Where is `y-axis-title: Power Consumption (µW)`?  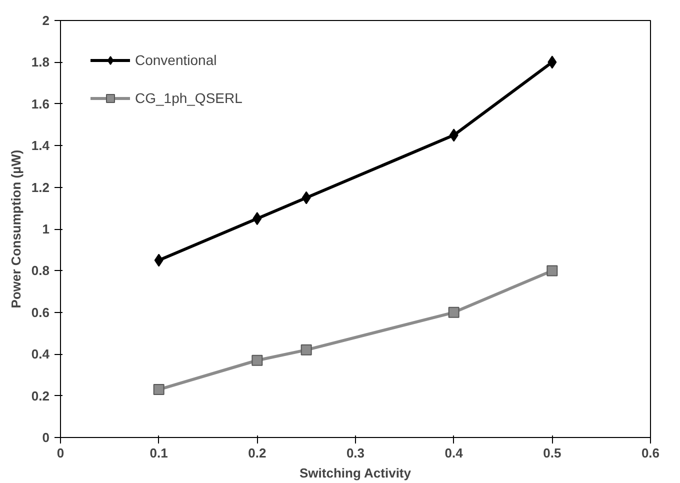 y-axis-title: Power Consumption (µW) is located at coordinates (16, 229).